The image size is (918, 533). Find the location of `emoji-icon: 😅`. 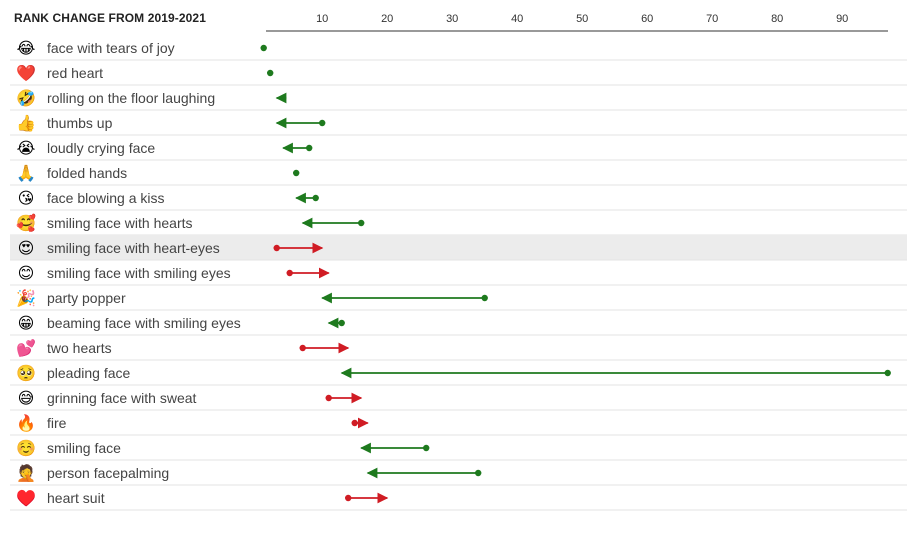

emoji-icon: 😅 is located at coordinates (26, 398).